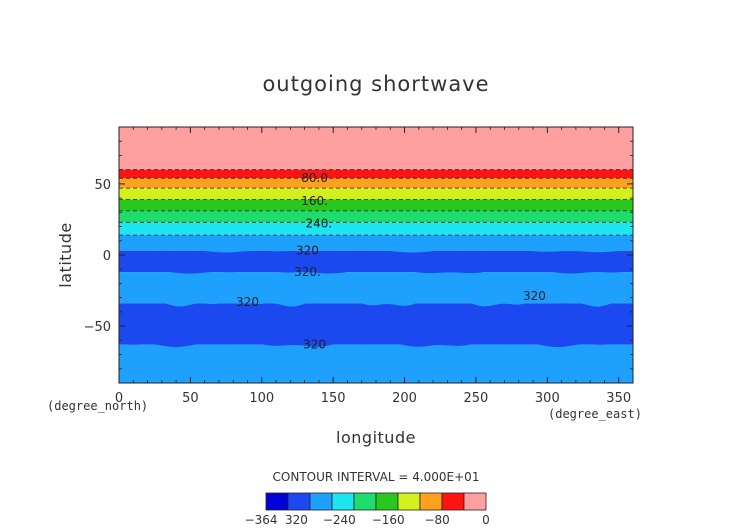 The width and height of the screenshot is (752, 532). What do you see at coordinates (97, 406) in the screenshot?
I see `y-units-label: (degree_north)` at bounding box center [97, 406].